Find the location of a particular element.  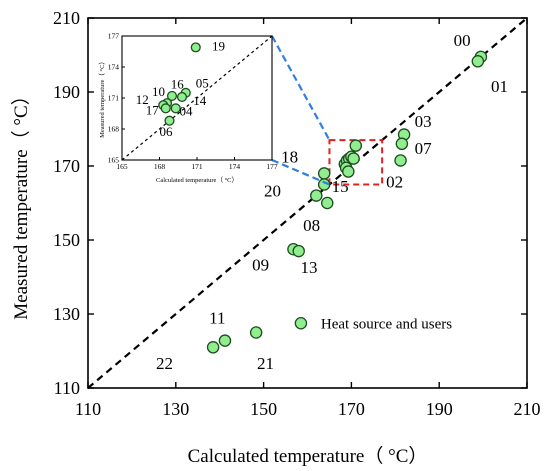

inset-x-tick-label: 177 is located at coordinates (272, 166).